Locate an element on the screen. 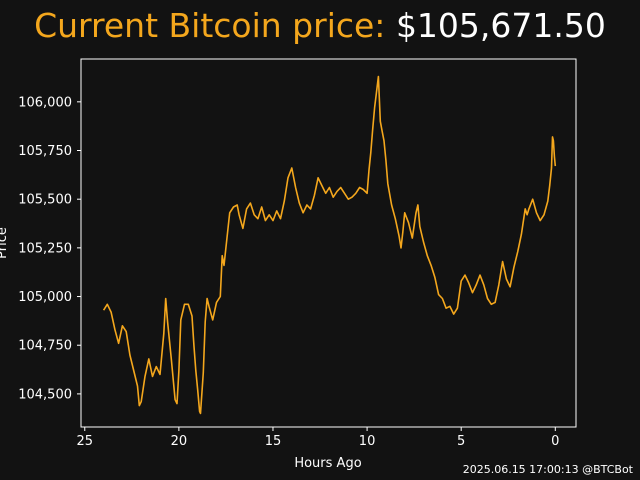 Image resolution: width=640 pixels, height=480 pixels. x-tick-label: 0 is located at coordinates (555, 441).